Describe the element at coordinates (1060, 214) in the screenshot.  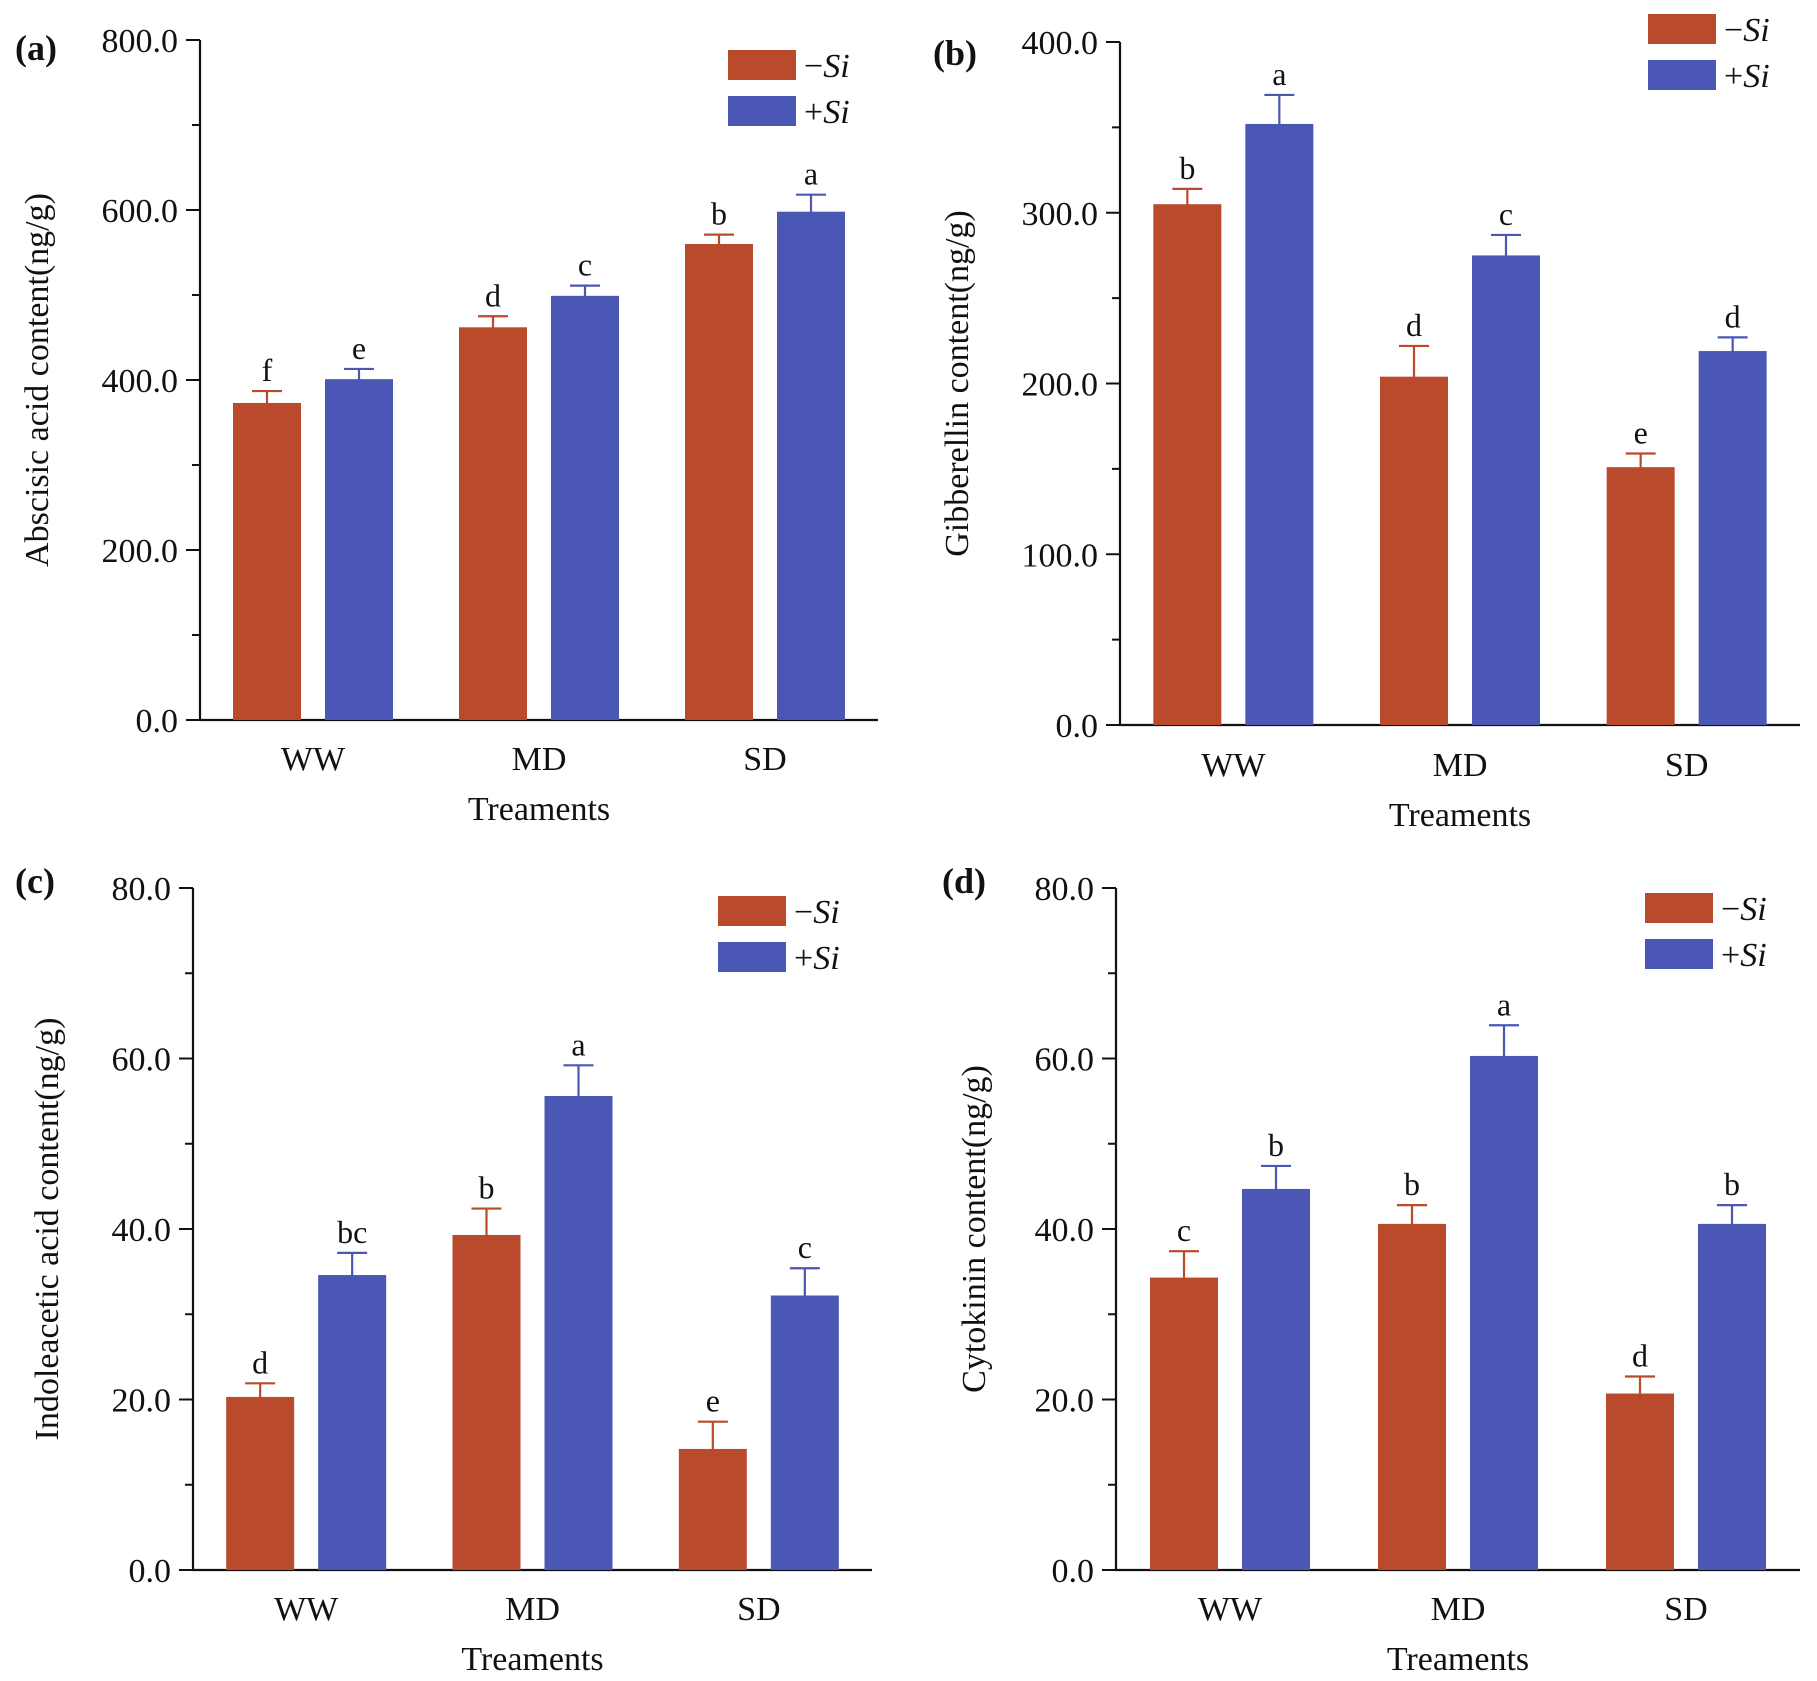
I see `y-tick-label: 300.0` at that location.